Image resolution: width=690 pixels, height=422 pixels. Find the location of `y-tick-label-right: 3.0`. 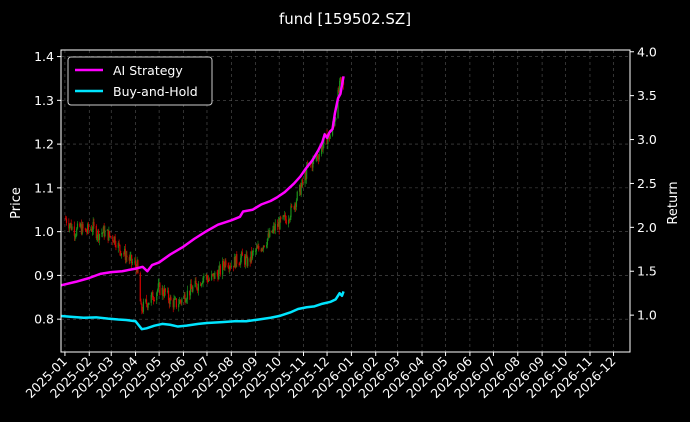

y-tick-label-right: 3.0 is located at coordinates (647, 139).